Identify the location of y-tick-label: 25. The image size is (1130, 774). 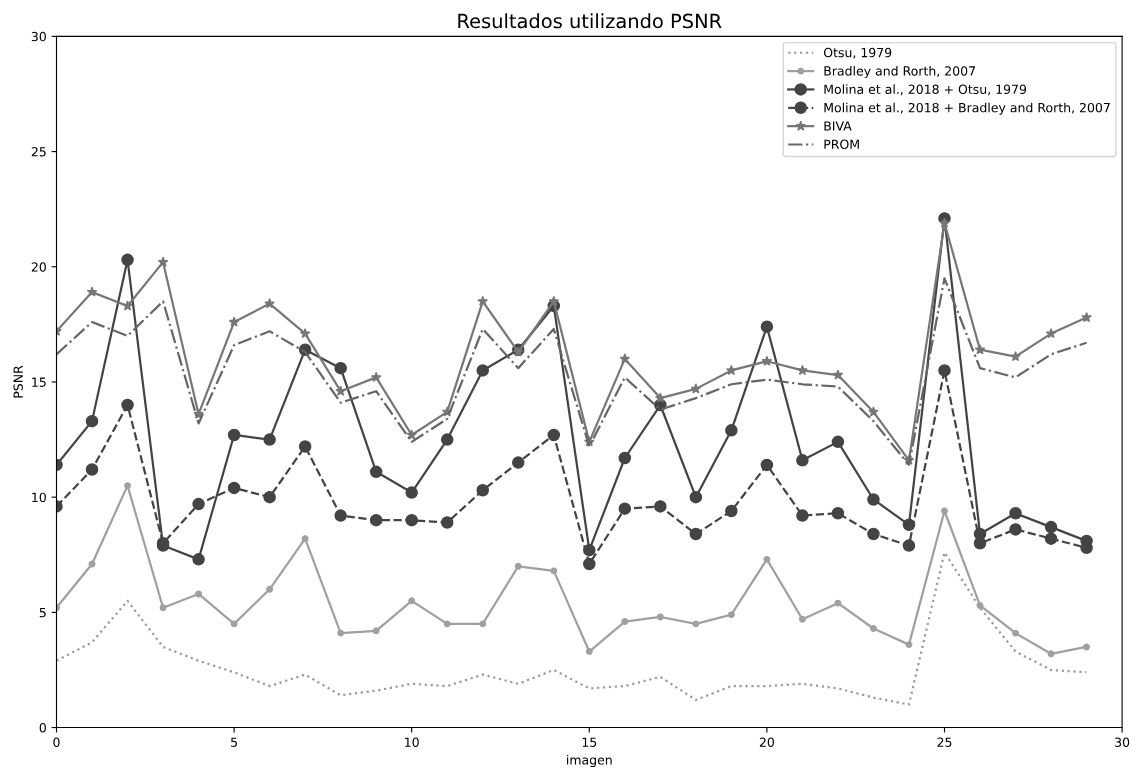
(38, 152).